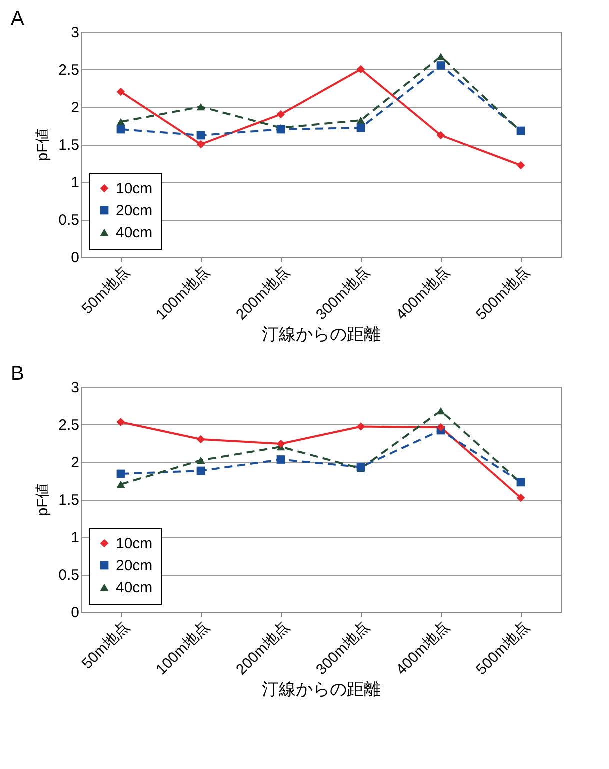 The height and width of the screenshot is (769, 609). I want to click on chart-title: B, so click(17, 374).